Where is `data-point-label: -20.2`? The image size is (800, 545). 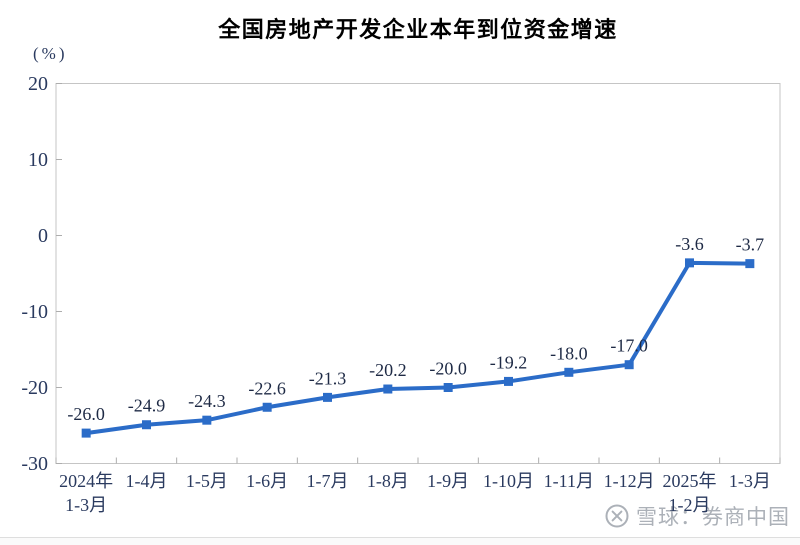 data-point-label: -20.2 is located at coordinates (388, 370).